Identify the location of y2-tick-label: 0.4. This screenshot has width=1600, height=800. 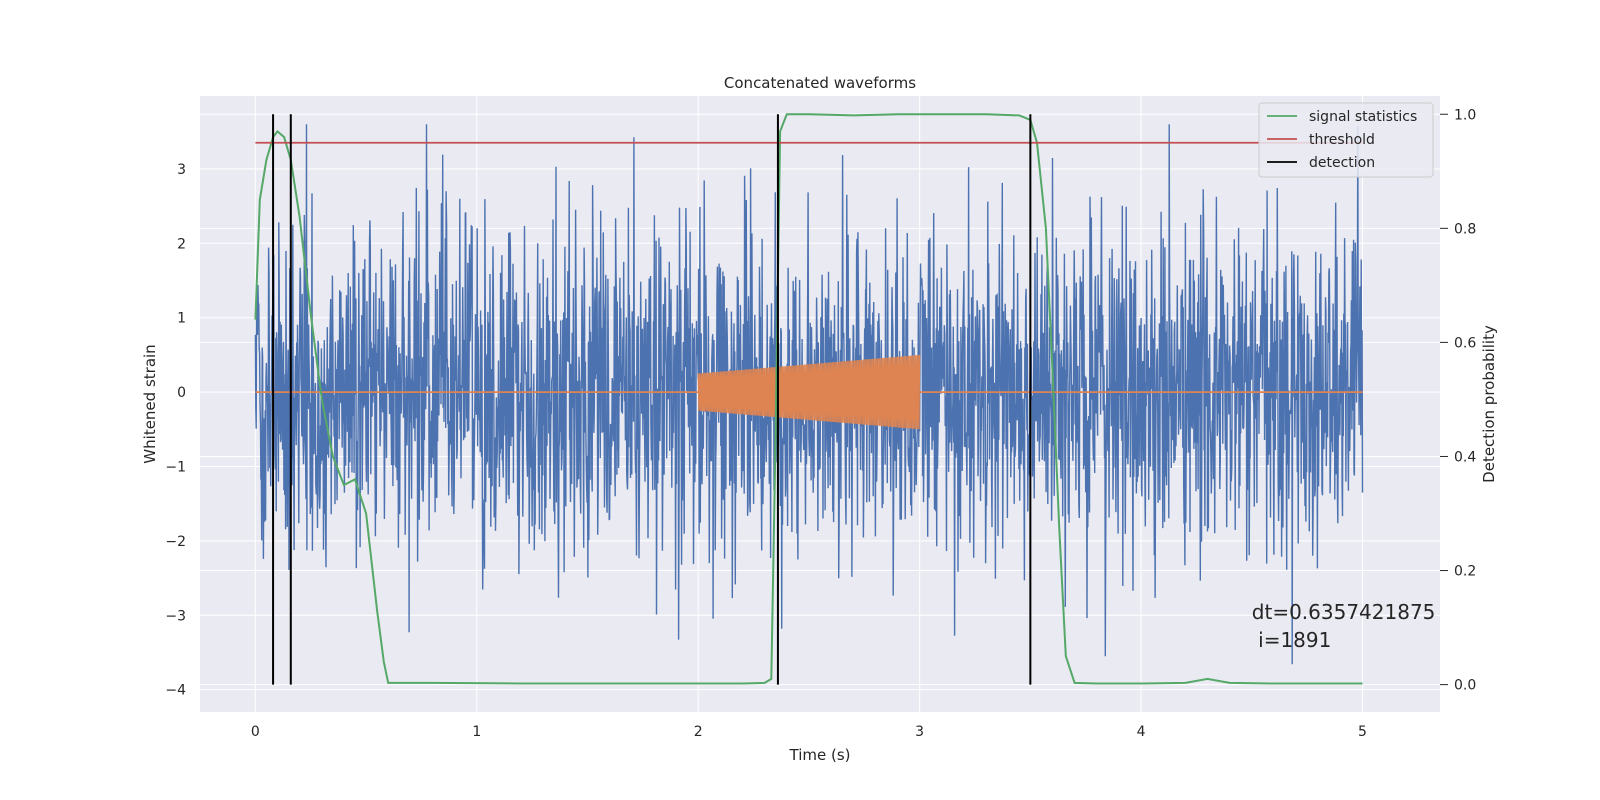
(1465, 457).